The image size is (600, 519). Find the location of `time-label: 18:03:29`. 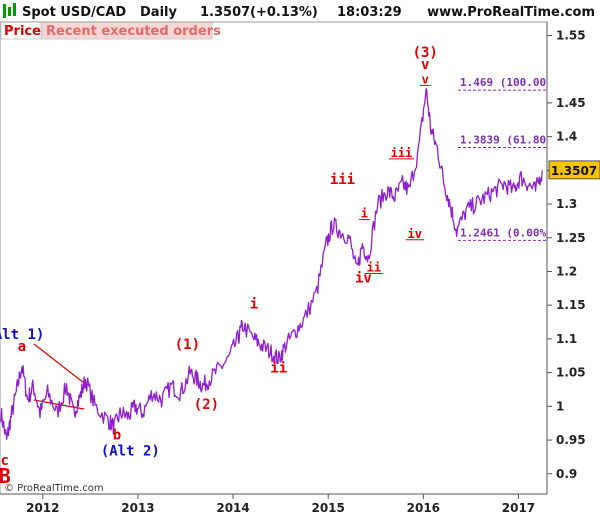

time-label: 18:03:29 is located at coordinates (369, 12).